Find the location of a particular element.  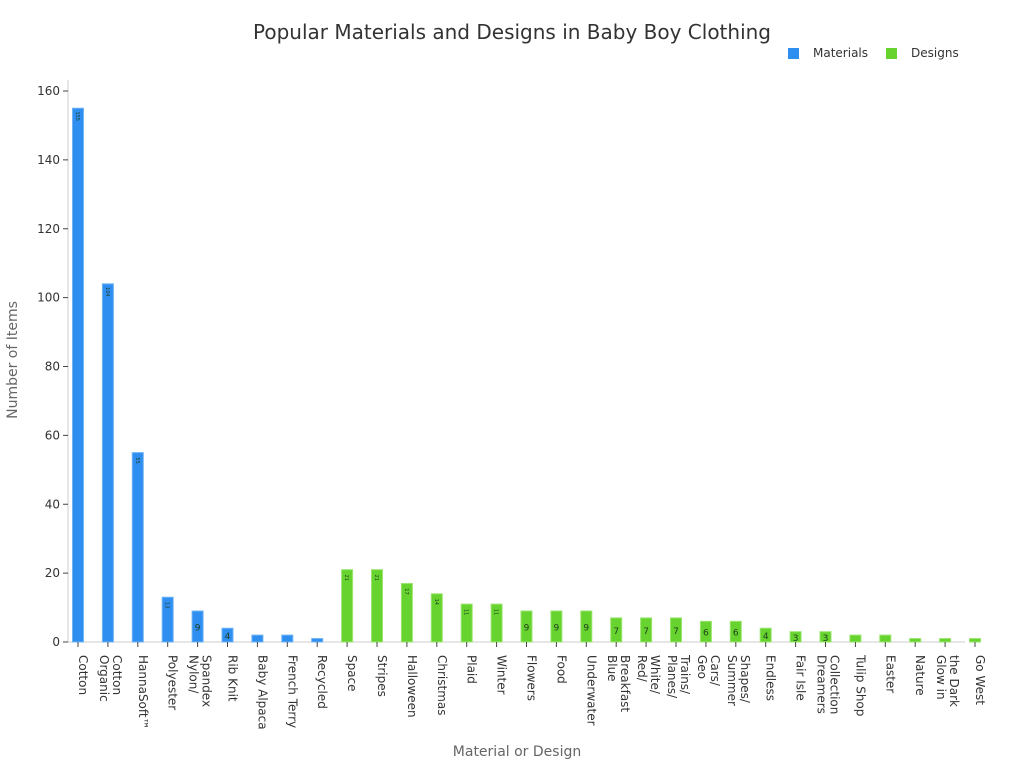

x-tick-label: Collection is located at coordinates (835, 684).